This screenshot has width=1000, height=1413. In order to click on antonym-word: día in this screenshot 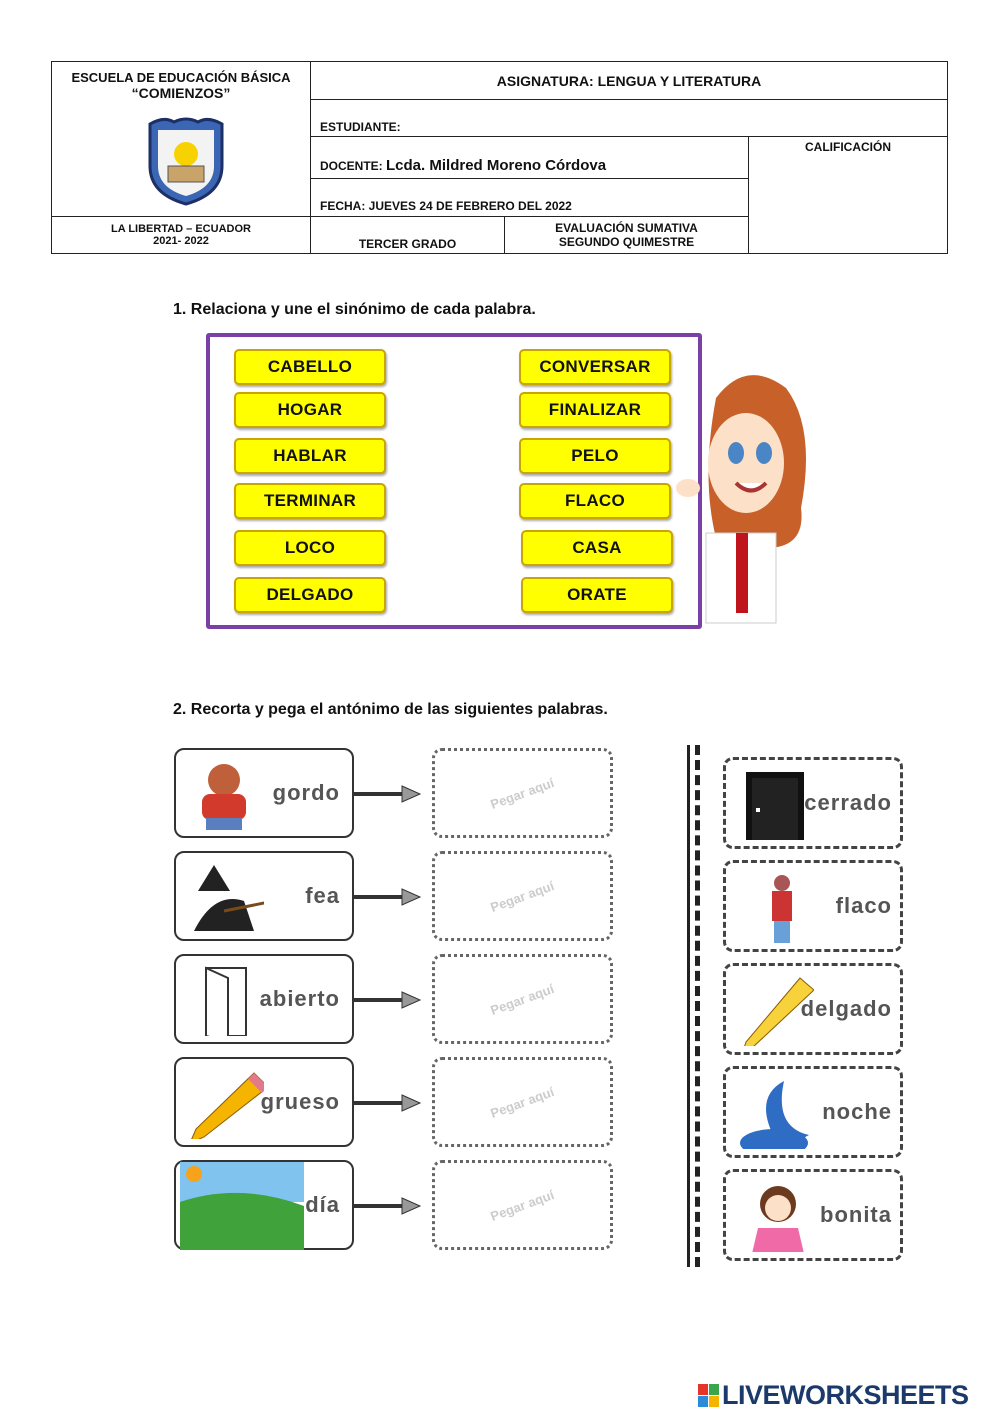, I will do `click(322, 1204)`.